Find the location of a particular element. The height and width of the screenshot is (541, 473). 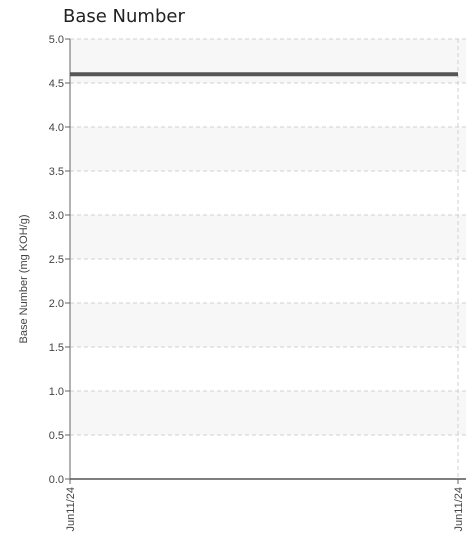

y-tick-label: 5.0 is located at coordinates (56, 40).